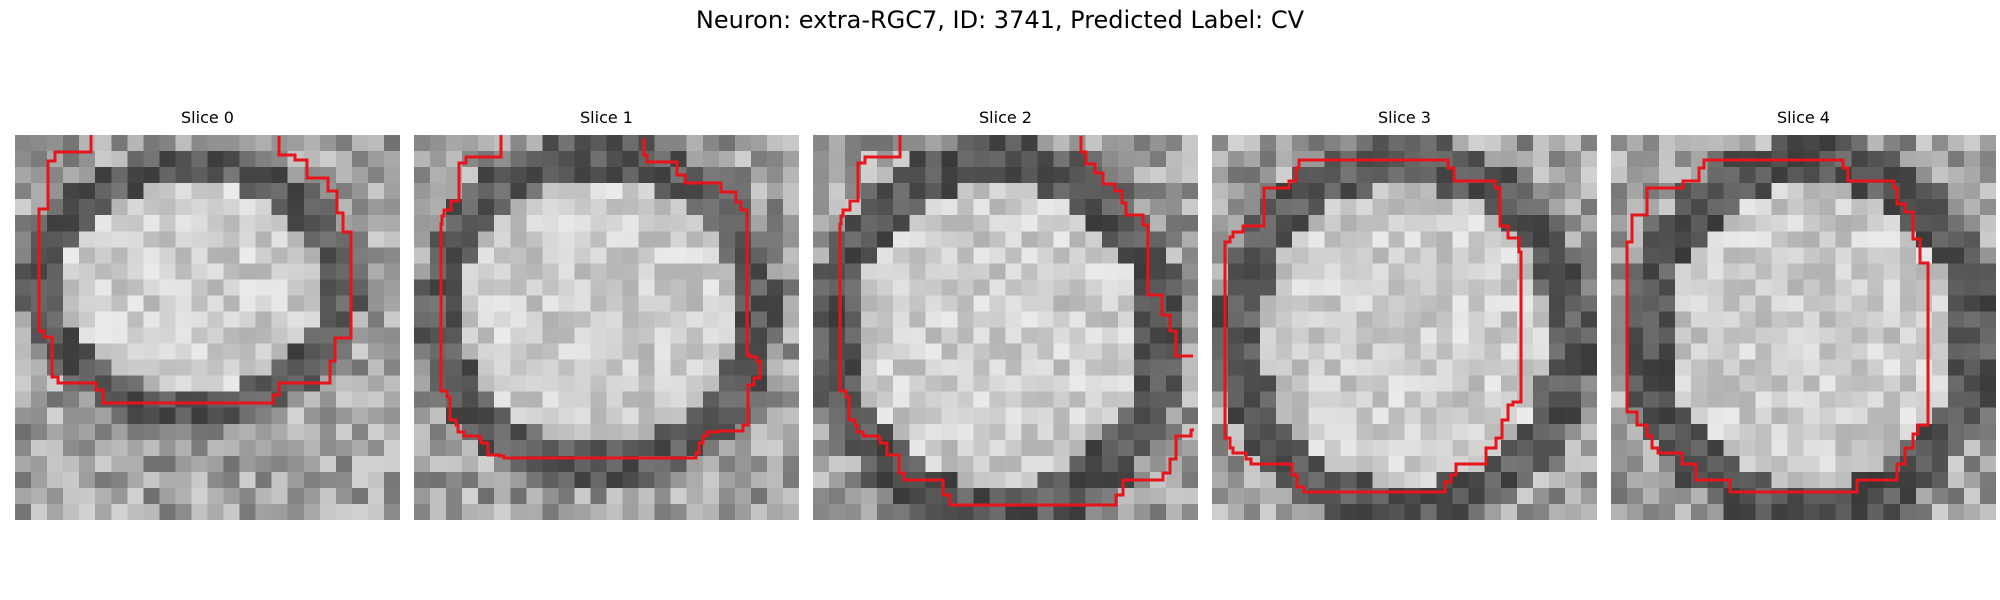 The image size is (2000, 600). Describe the element at coordinates (1005, 117) in the screenshot. I see `slice-title-2: Slice 2` at that location.